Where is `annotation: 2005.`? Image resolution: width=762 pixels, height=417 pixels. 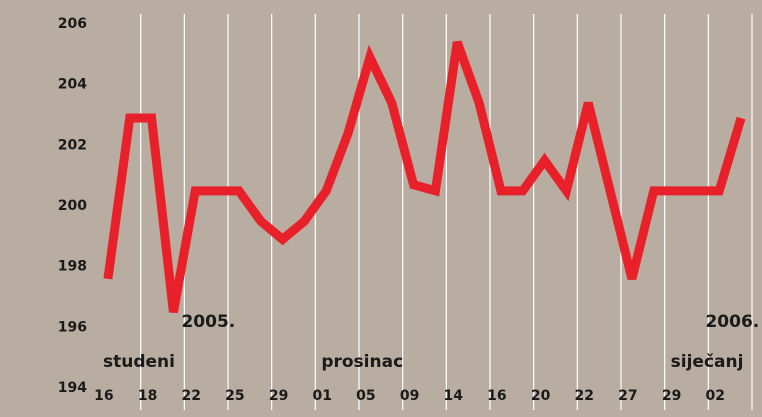
annotation: 2005. is located at coordinates (208, 322).